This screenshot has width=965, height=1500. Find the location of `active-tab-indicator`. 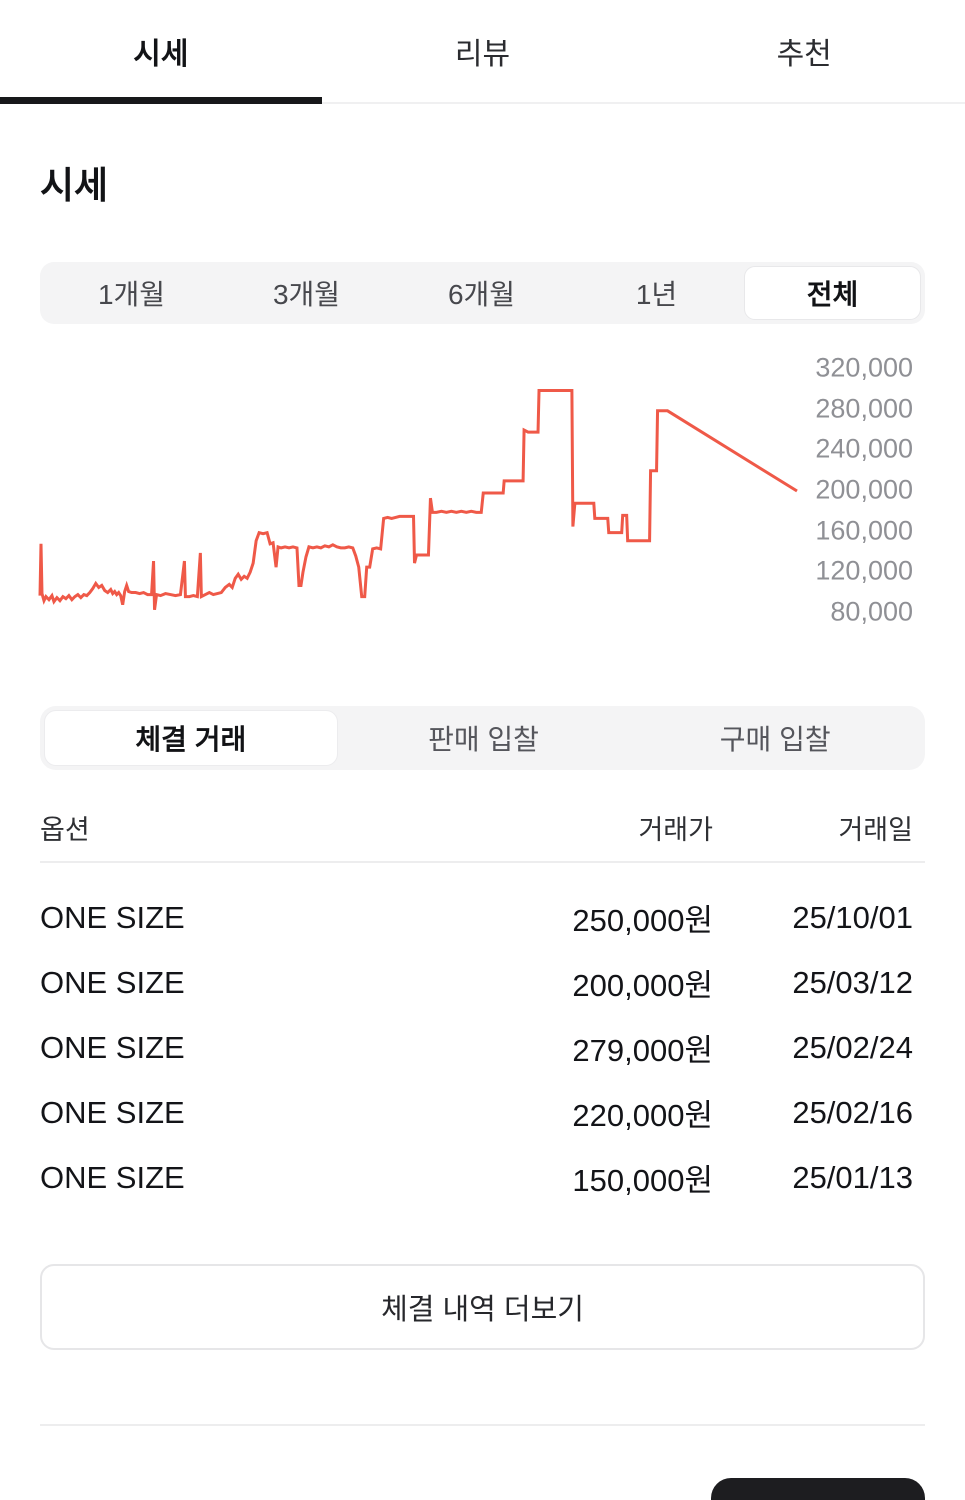

active-tab-indicator is located at coordinates (161, 100).